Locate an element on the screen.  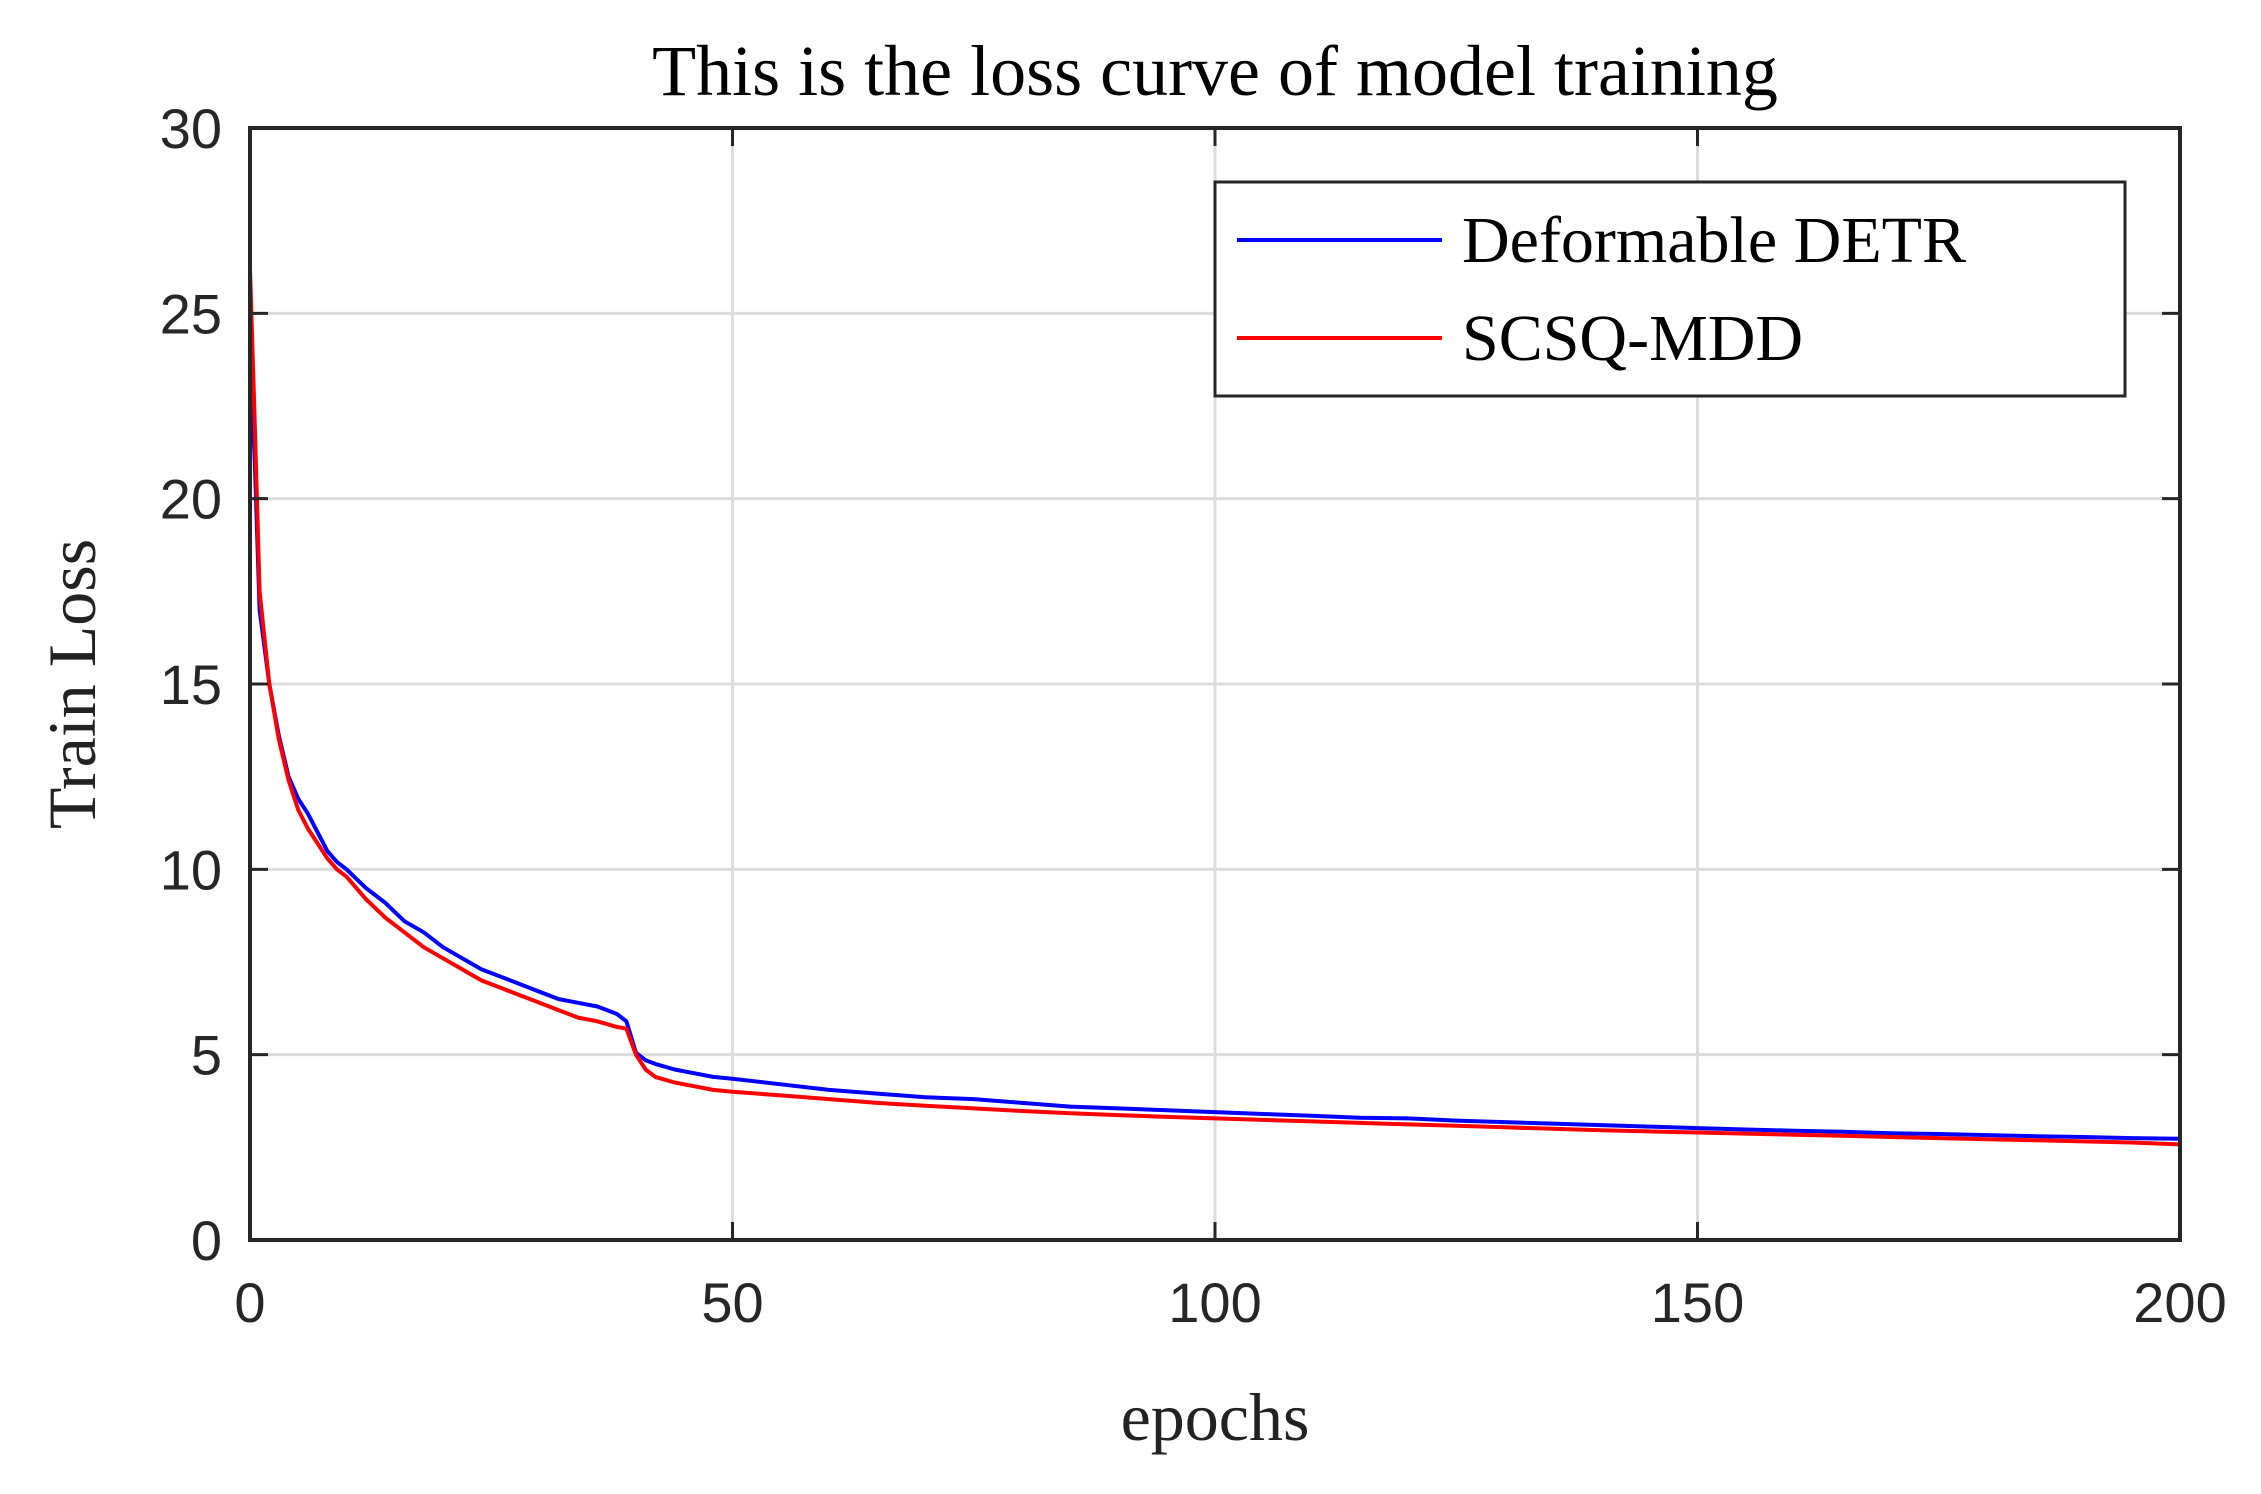
y-tick-label-3: 15 is located at coordinates (191, 684).